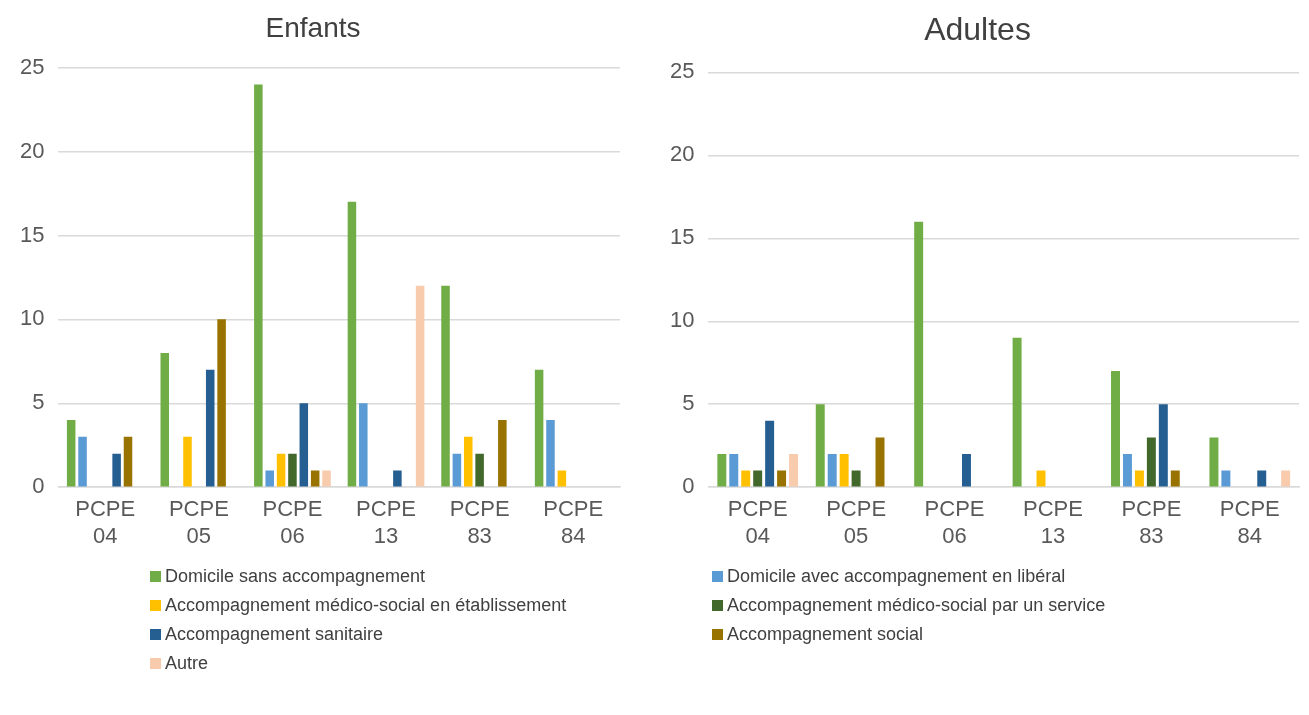  What do you see at coordinates (313, 27) in the screenshot?
I see `chart-title: Enfants` at bounding box center [313, 27].